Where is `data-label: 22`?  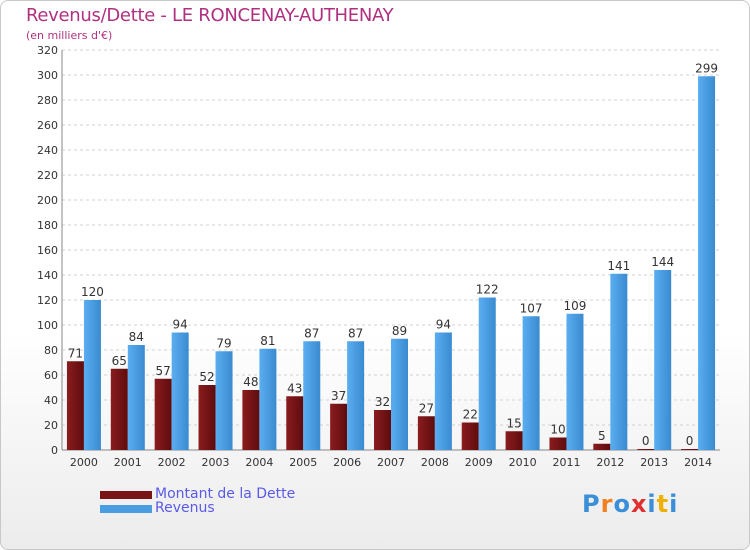
data-label: 22 is located at coordinates (470, 415).